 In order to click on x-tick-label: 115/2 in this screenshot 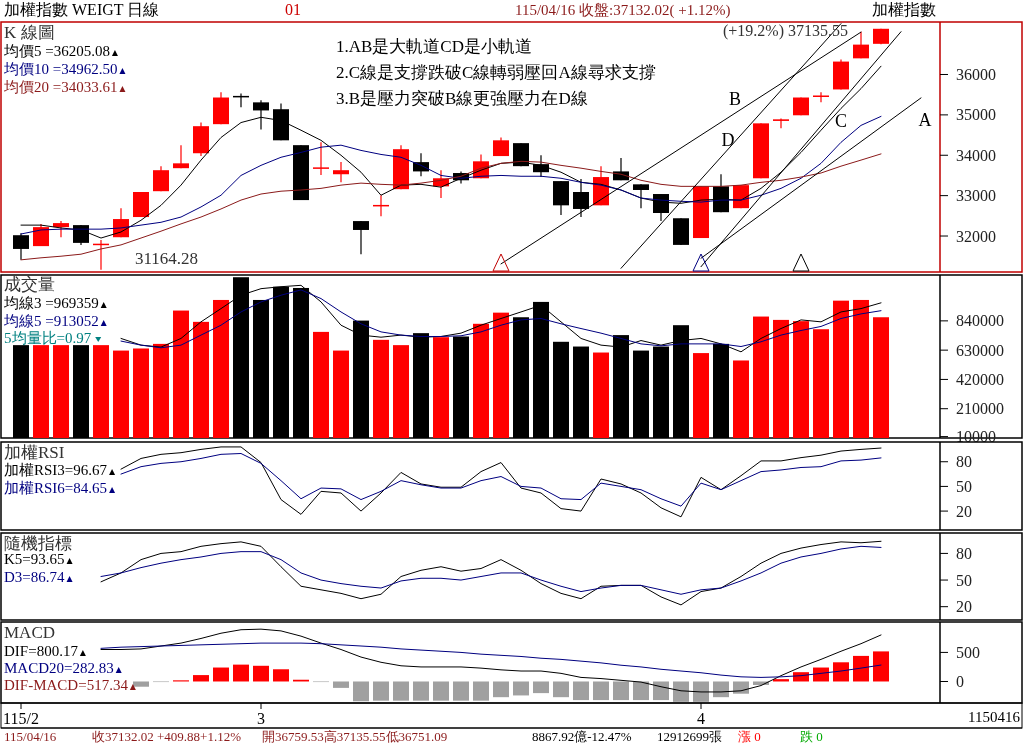, I will do `click(21, 718)`.